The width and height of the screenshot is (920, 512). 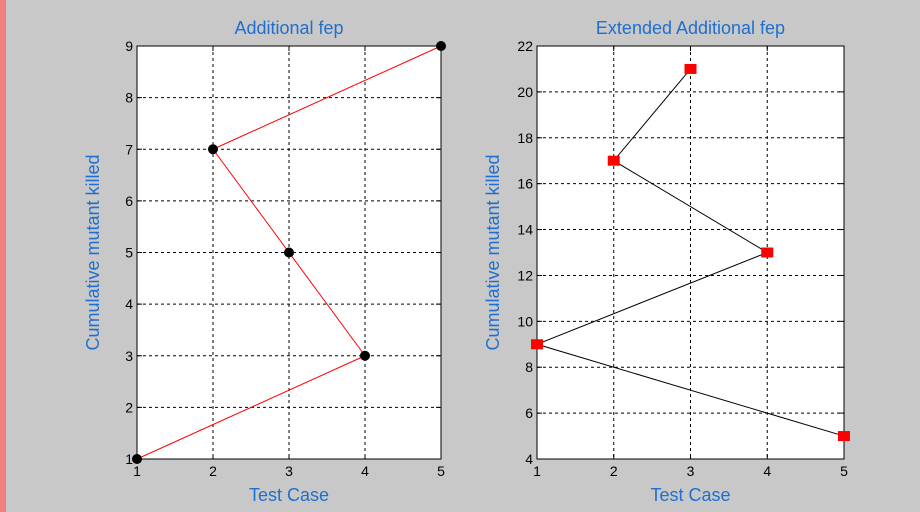 I want to click on chart-title: Additional fep, so click(x=288, y=28).